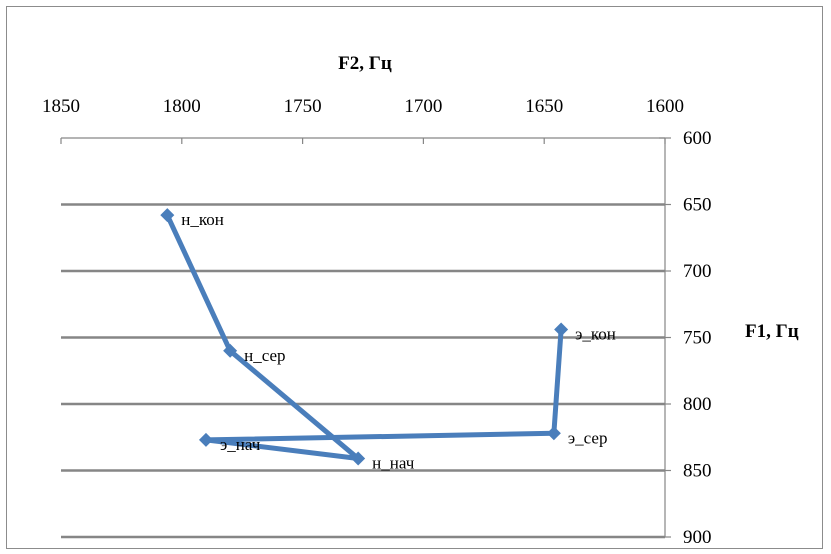  I want to click on data-label-э_кон: э_кон, so click(595, 334).